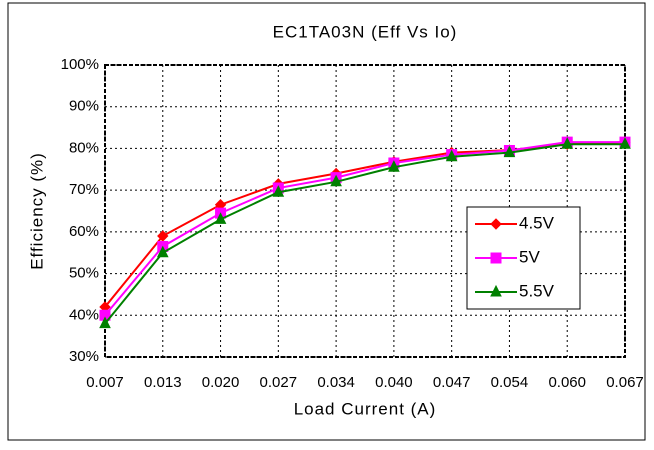  Describe the element at coordinates (279, 382) in the screenshot. I see `x-tick-label: 0.027` at that location.